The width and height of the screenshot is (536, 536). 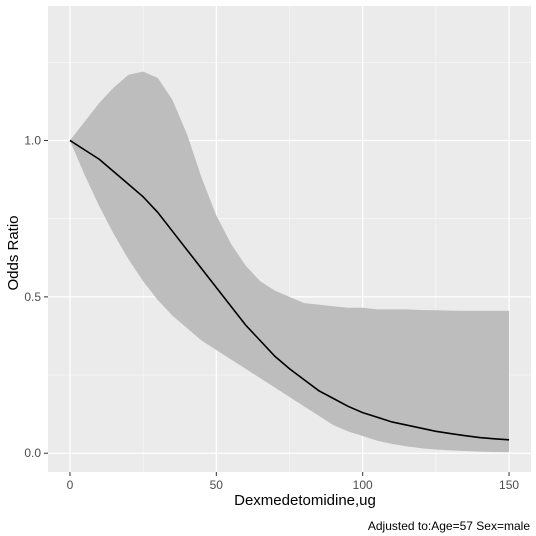 What do you see at coordinates (32, 453) in the screenshot?
I see `y-tick-label: 0.0` at bounding box center [32, 453].